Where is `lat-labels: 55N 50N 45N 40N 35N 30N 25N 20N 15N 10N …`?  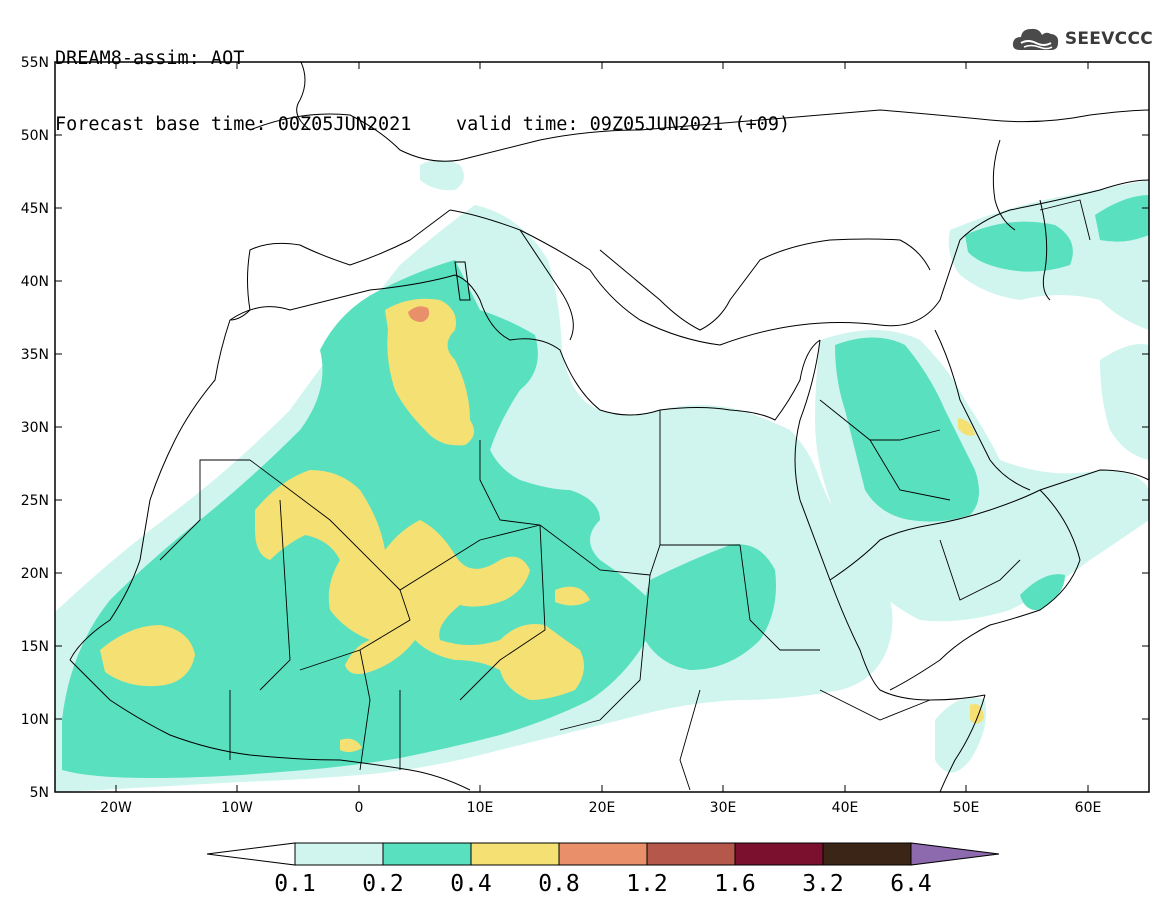
lat-labels: 55N 50N 45N 40N 35N 30N 25N 20N 15N 10N … is located at coordinates (35, 428).